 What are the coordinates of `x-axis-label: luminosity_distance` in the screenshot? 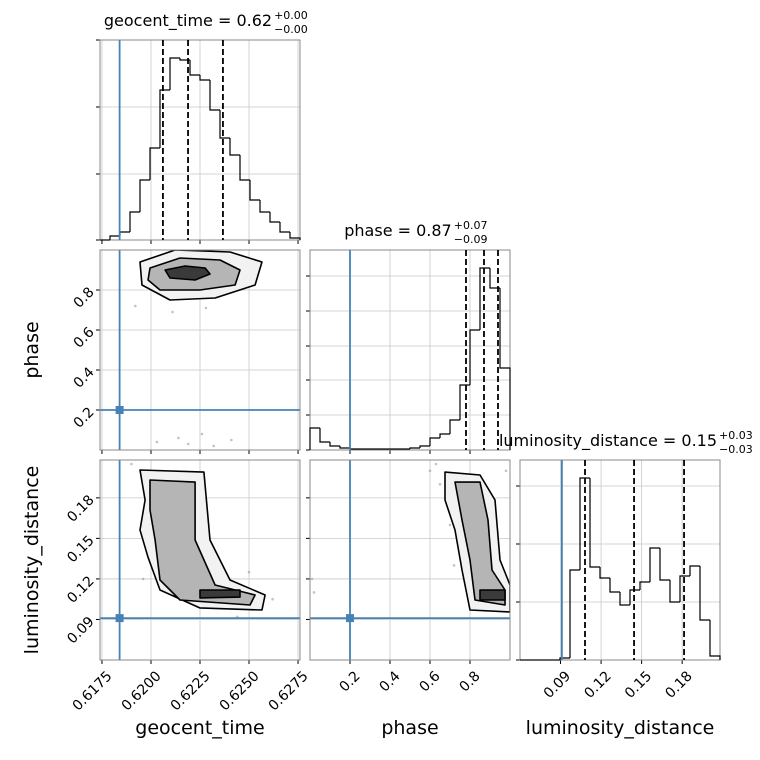 It's located at (620, 728).